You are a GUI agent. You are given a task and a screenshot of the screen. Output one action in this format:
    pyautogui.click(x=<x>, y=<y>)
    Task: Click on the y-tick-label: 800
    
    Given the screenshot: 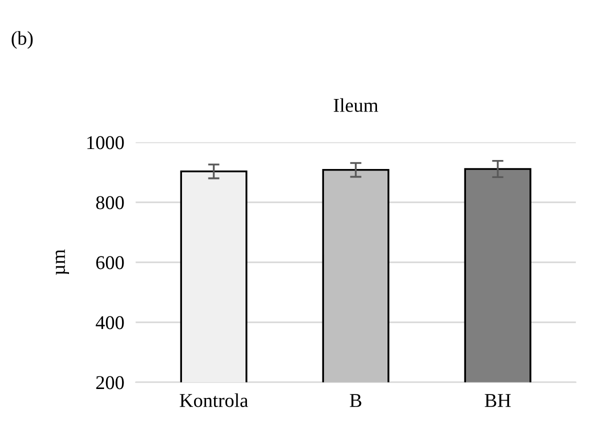 What is the action you would take?
    pyautogui.click(x=110, y=203)
    